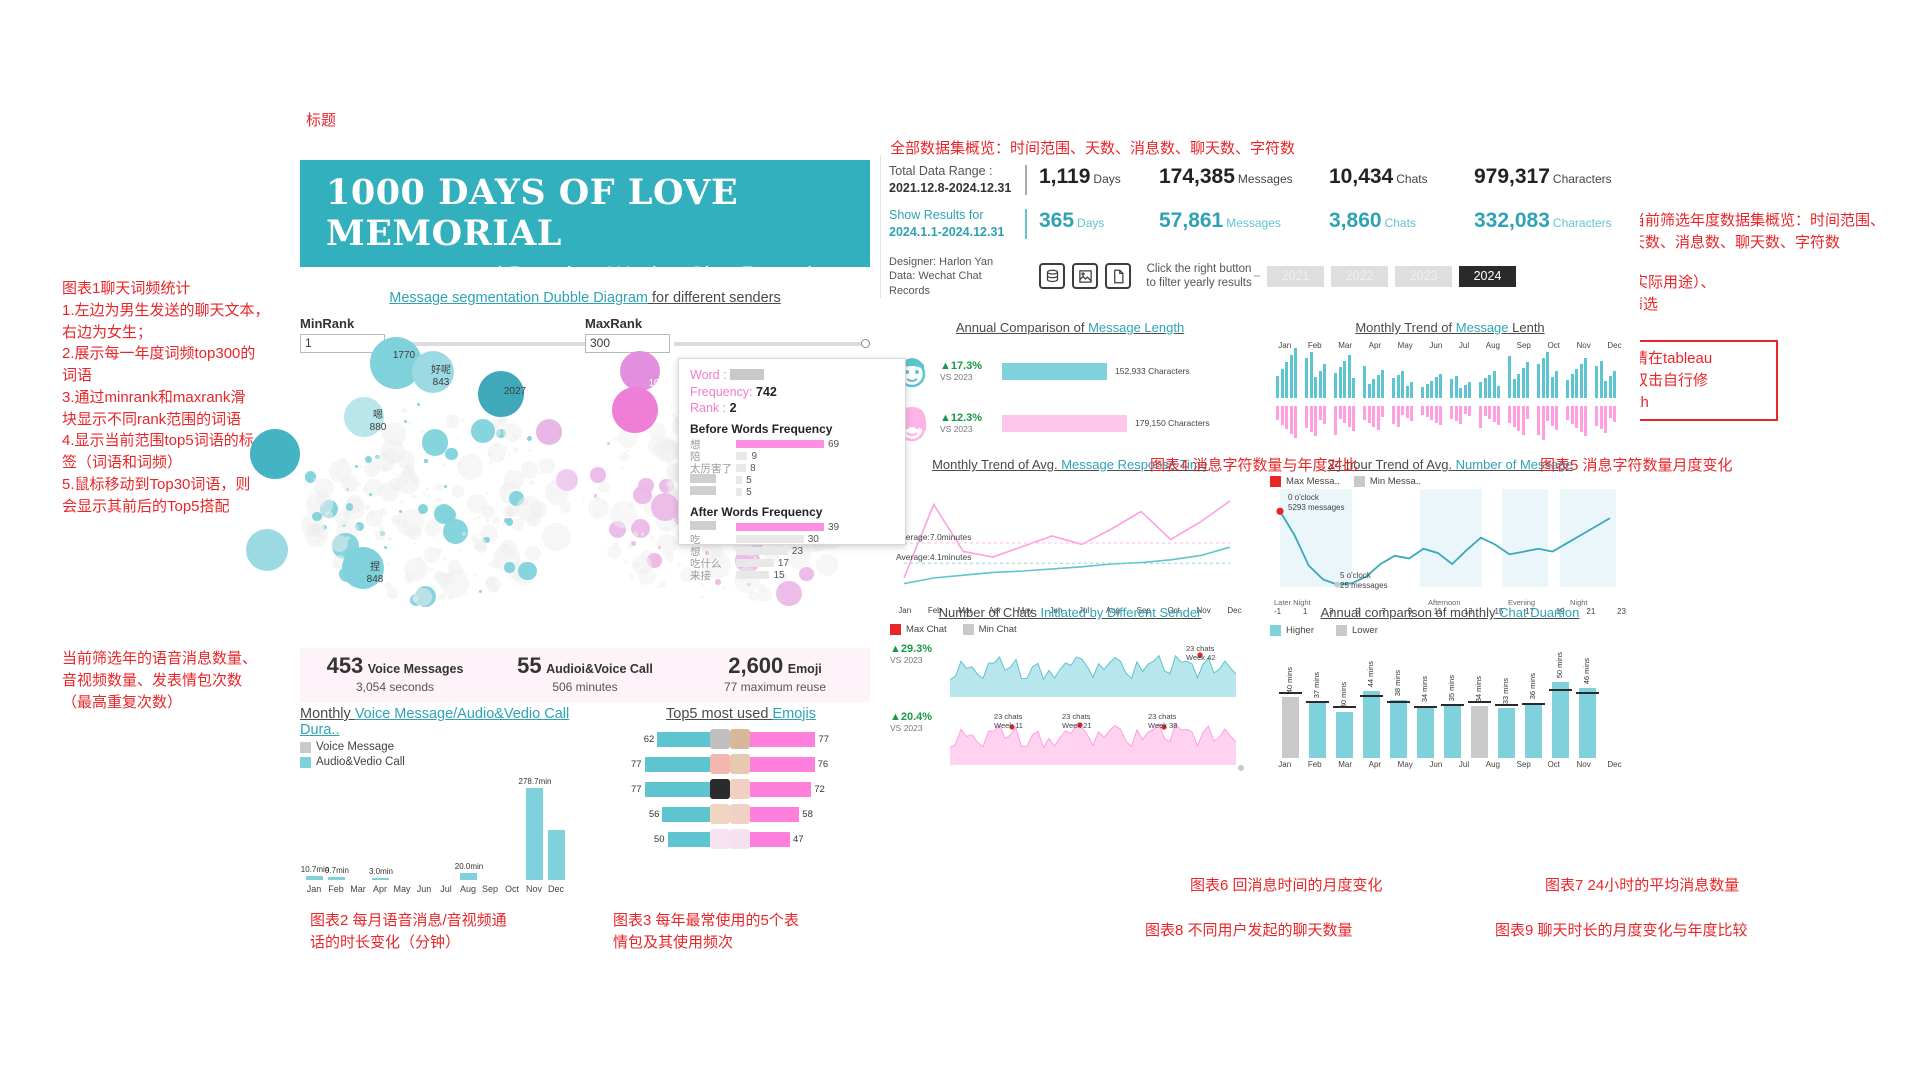  I want to click on emoji-row: 62 77, so click(741, 739).